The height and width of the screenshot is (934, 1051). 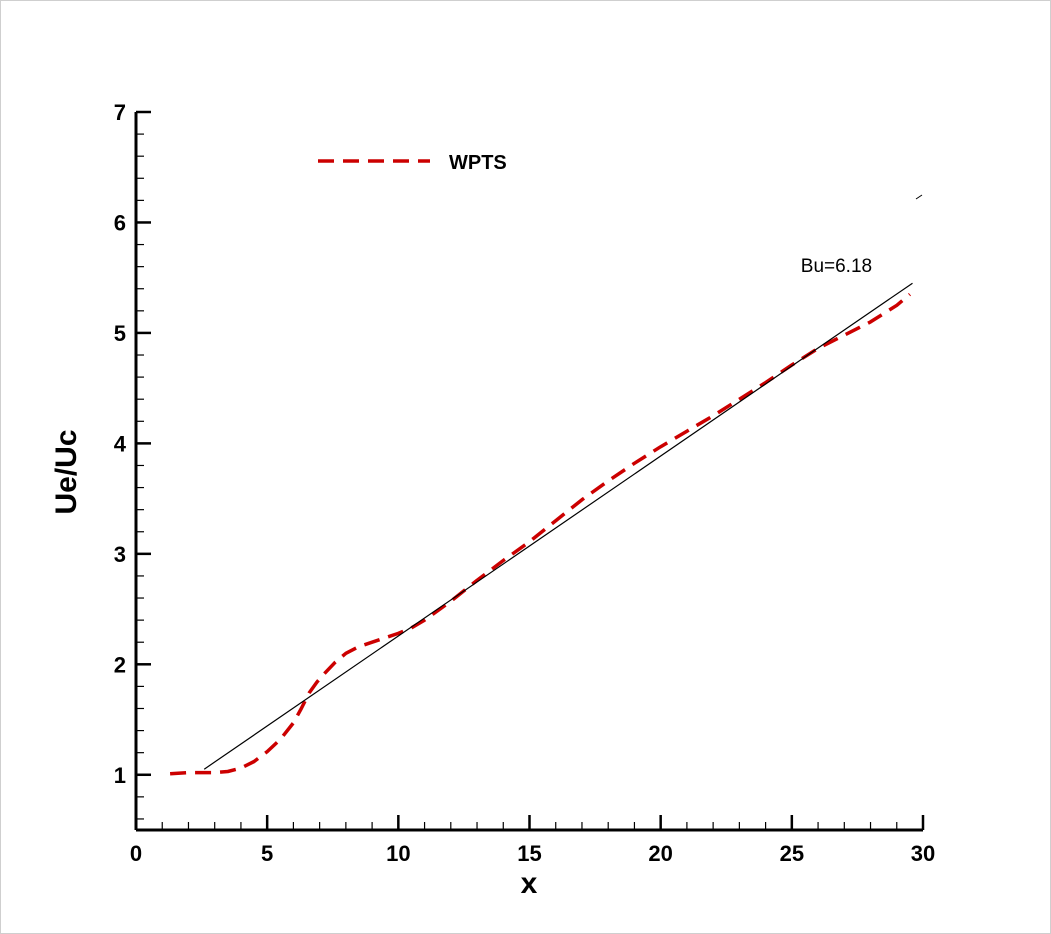 What do you see at coordinates (923, 853) in the screenshot?
I see `x-tick-label: 30` at bounding box center [923, 853].